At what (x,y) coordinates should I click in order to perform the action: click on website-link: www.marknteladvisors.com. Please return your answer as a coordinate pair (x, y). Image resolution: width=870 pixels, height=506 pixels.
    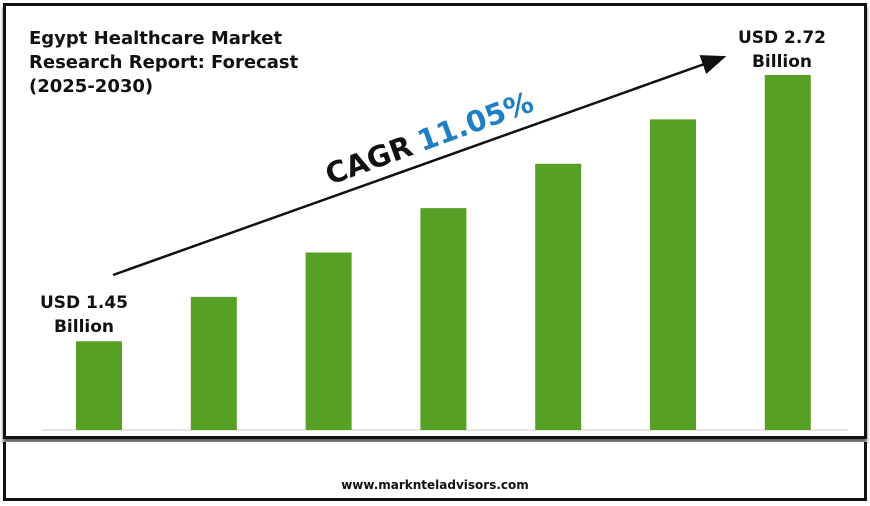
    Looking at the image, I should click on (435, 485).